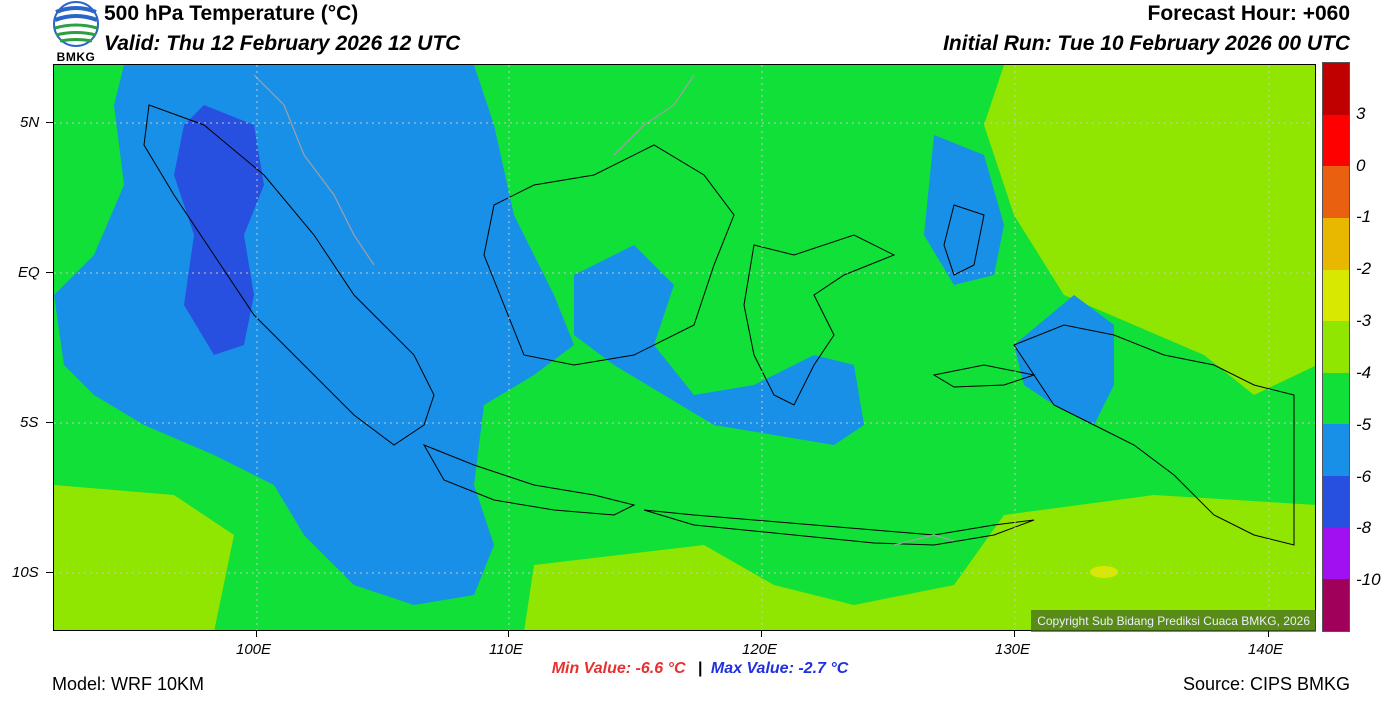  Describe the element at coordinates (1364, 424) in the screenshot. I see `colorbar-label: -5` at that location.